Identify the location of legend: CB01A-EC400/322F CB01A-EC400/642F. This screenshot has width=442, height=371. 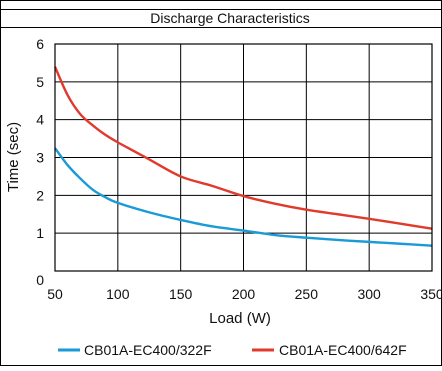
(232, 350).